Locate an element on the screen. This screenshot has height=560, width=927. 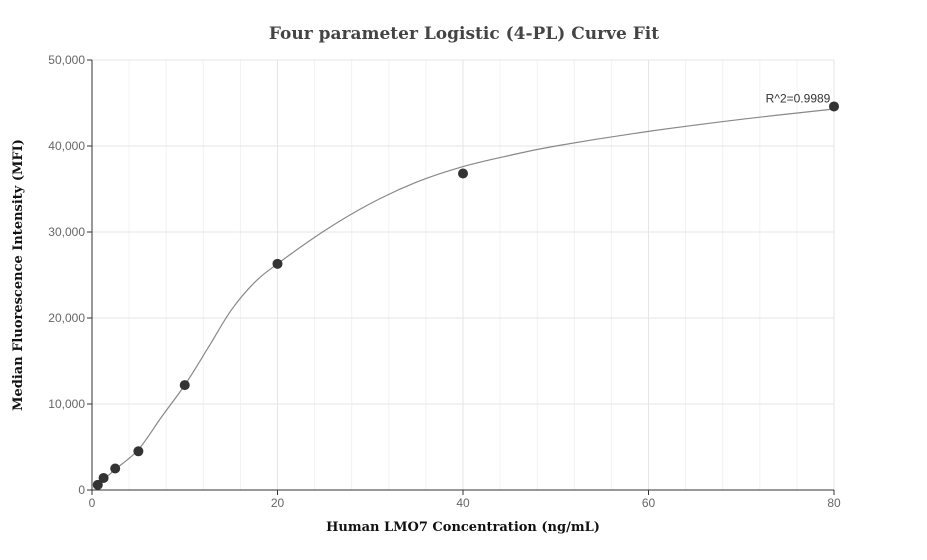
y-tick-label: 10,000 is located at coordinates (66, 404).